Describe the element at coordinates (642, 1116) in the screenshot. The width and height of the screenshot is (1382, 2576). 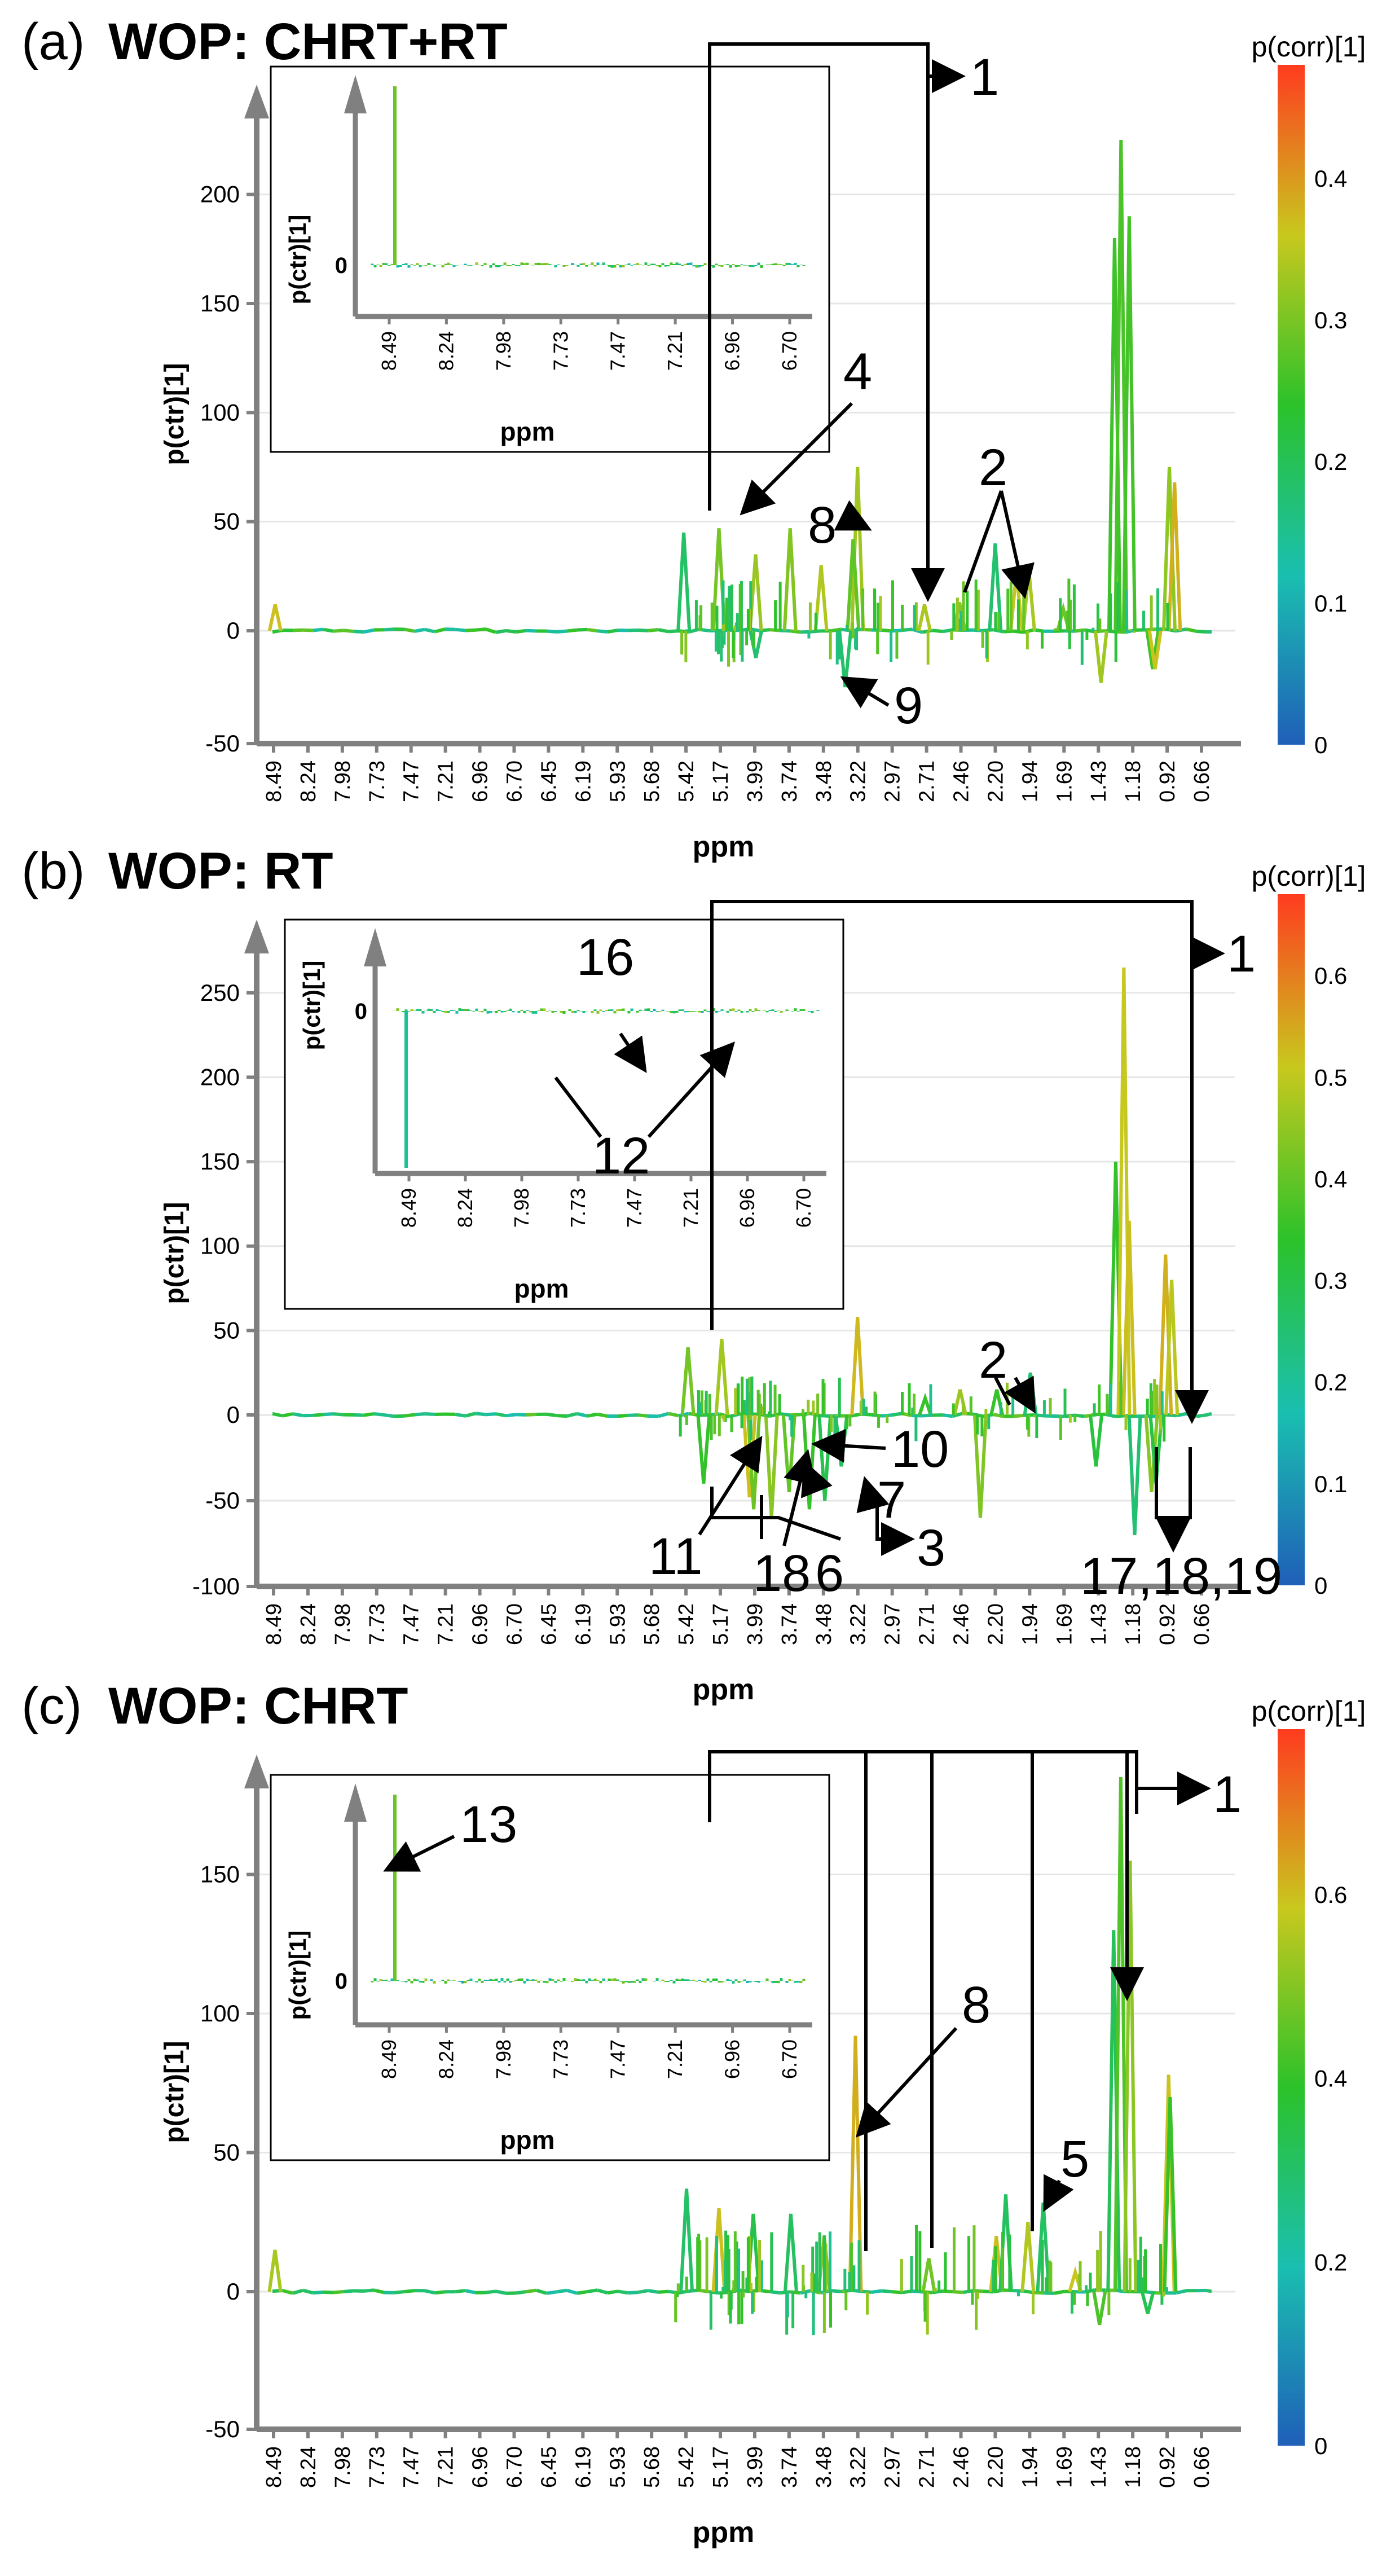
I see `annotation-b: 12` at that location.